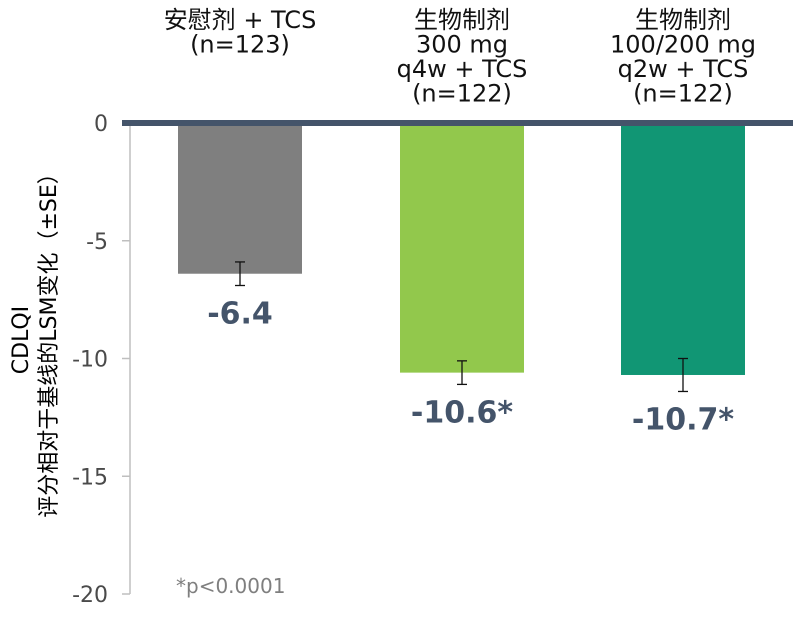  Describe the element at coordinates (230, 586) in the screenshot. I see `footnote: *p<0.0001` at that location.